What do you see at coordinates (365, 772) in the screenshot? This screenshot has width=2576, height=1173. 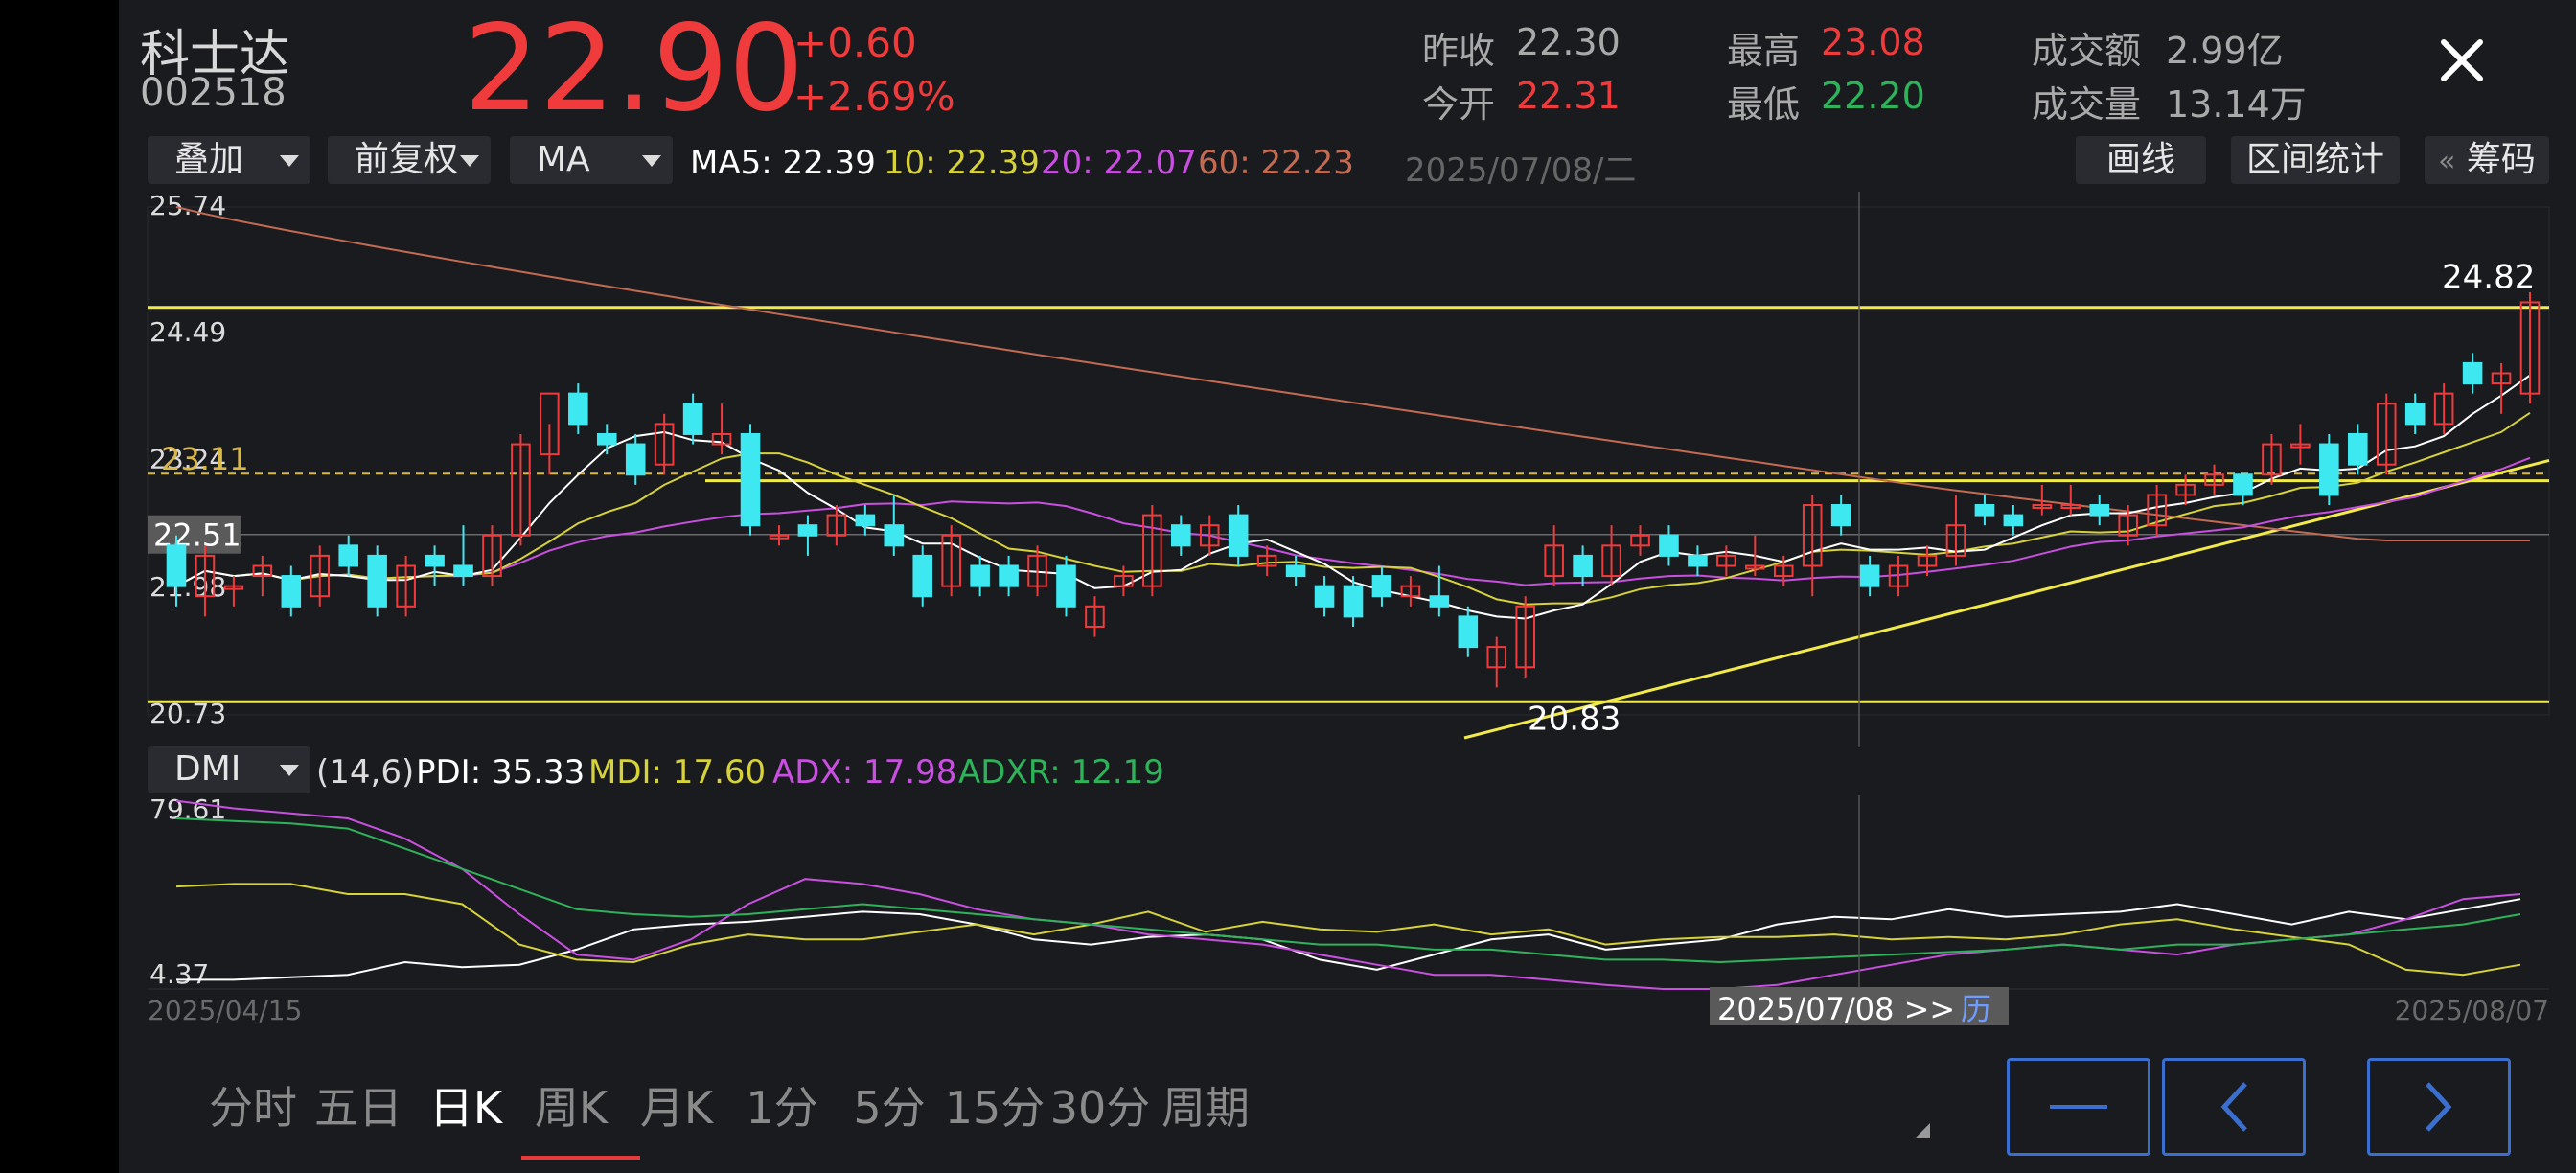 I see `dmi-params: (14,6)` at bounding box center [365, 772].